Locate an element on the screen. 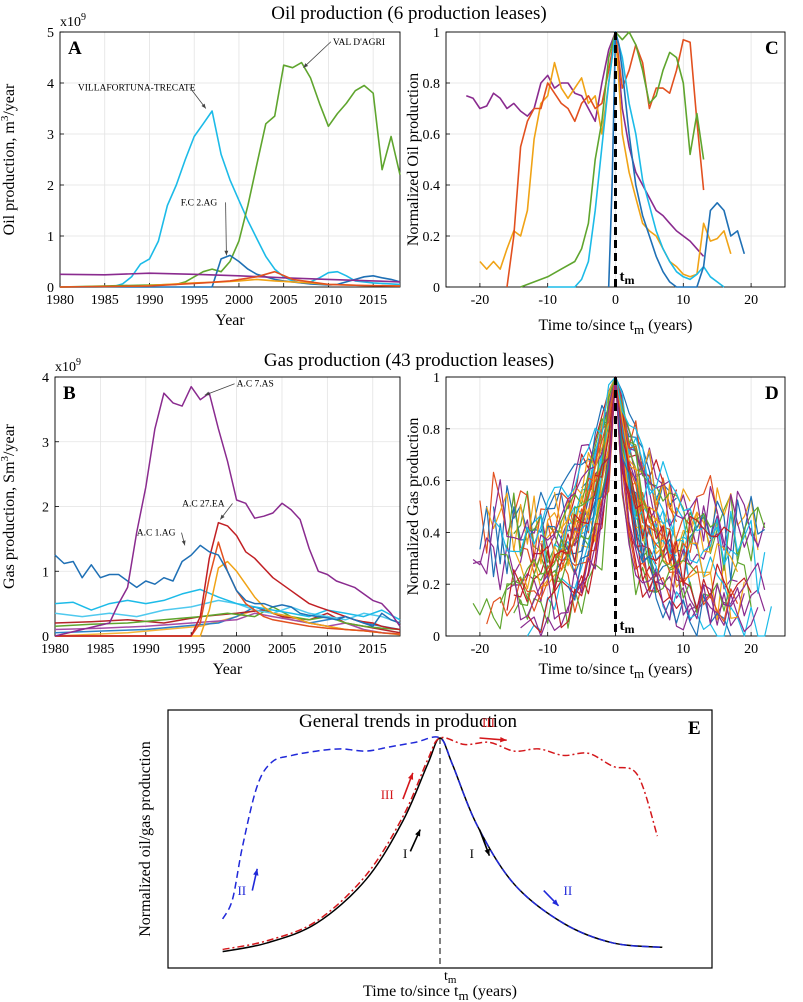  axes-frame is located at coordinates (230, 159).